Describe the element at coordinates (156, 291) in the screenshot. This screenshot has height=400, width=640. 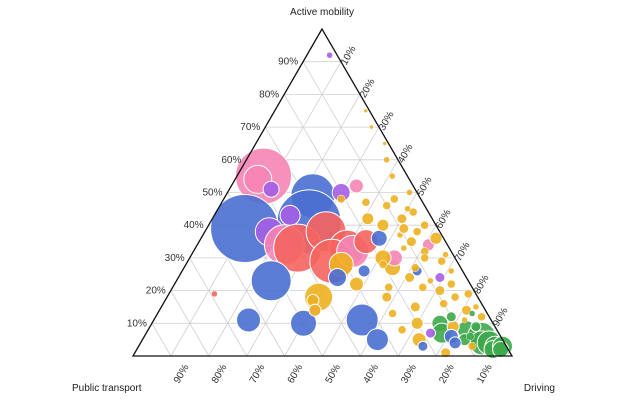
I see `tick-label-active: 20%` at that location.